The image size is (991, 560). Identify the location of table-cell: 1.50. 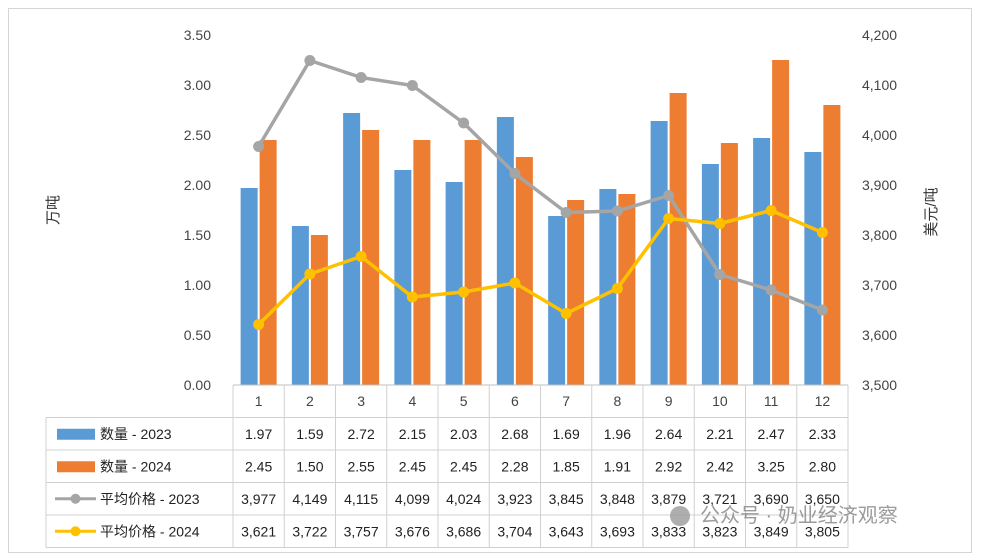
(309, 466).